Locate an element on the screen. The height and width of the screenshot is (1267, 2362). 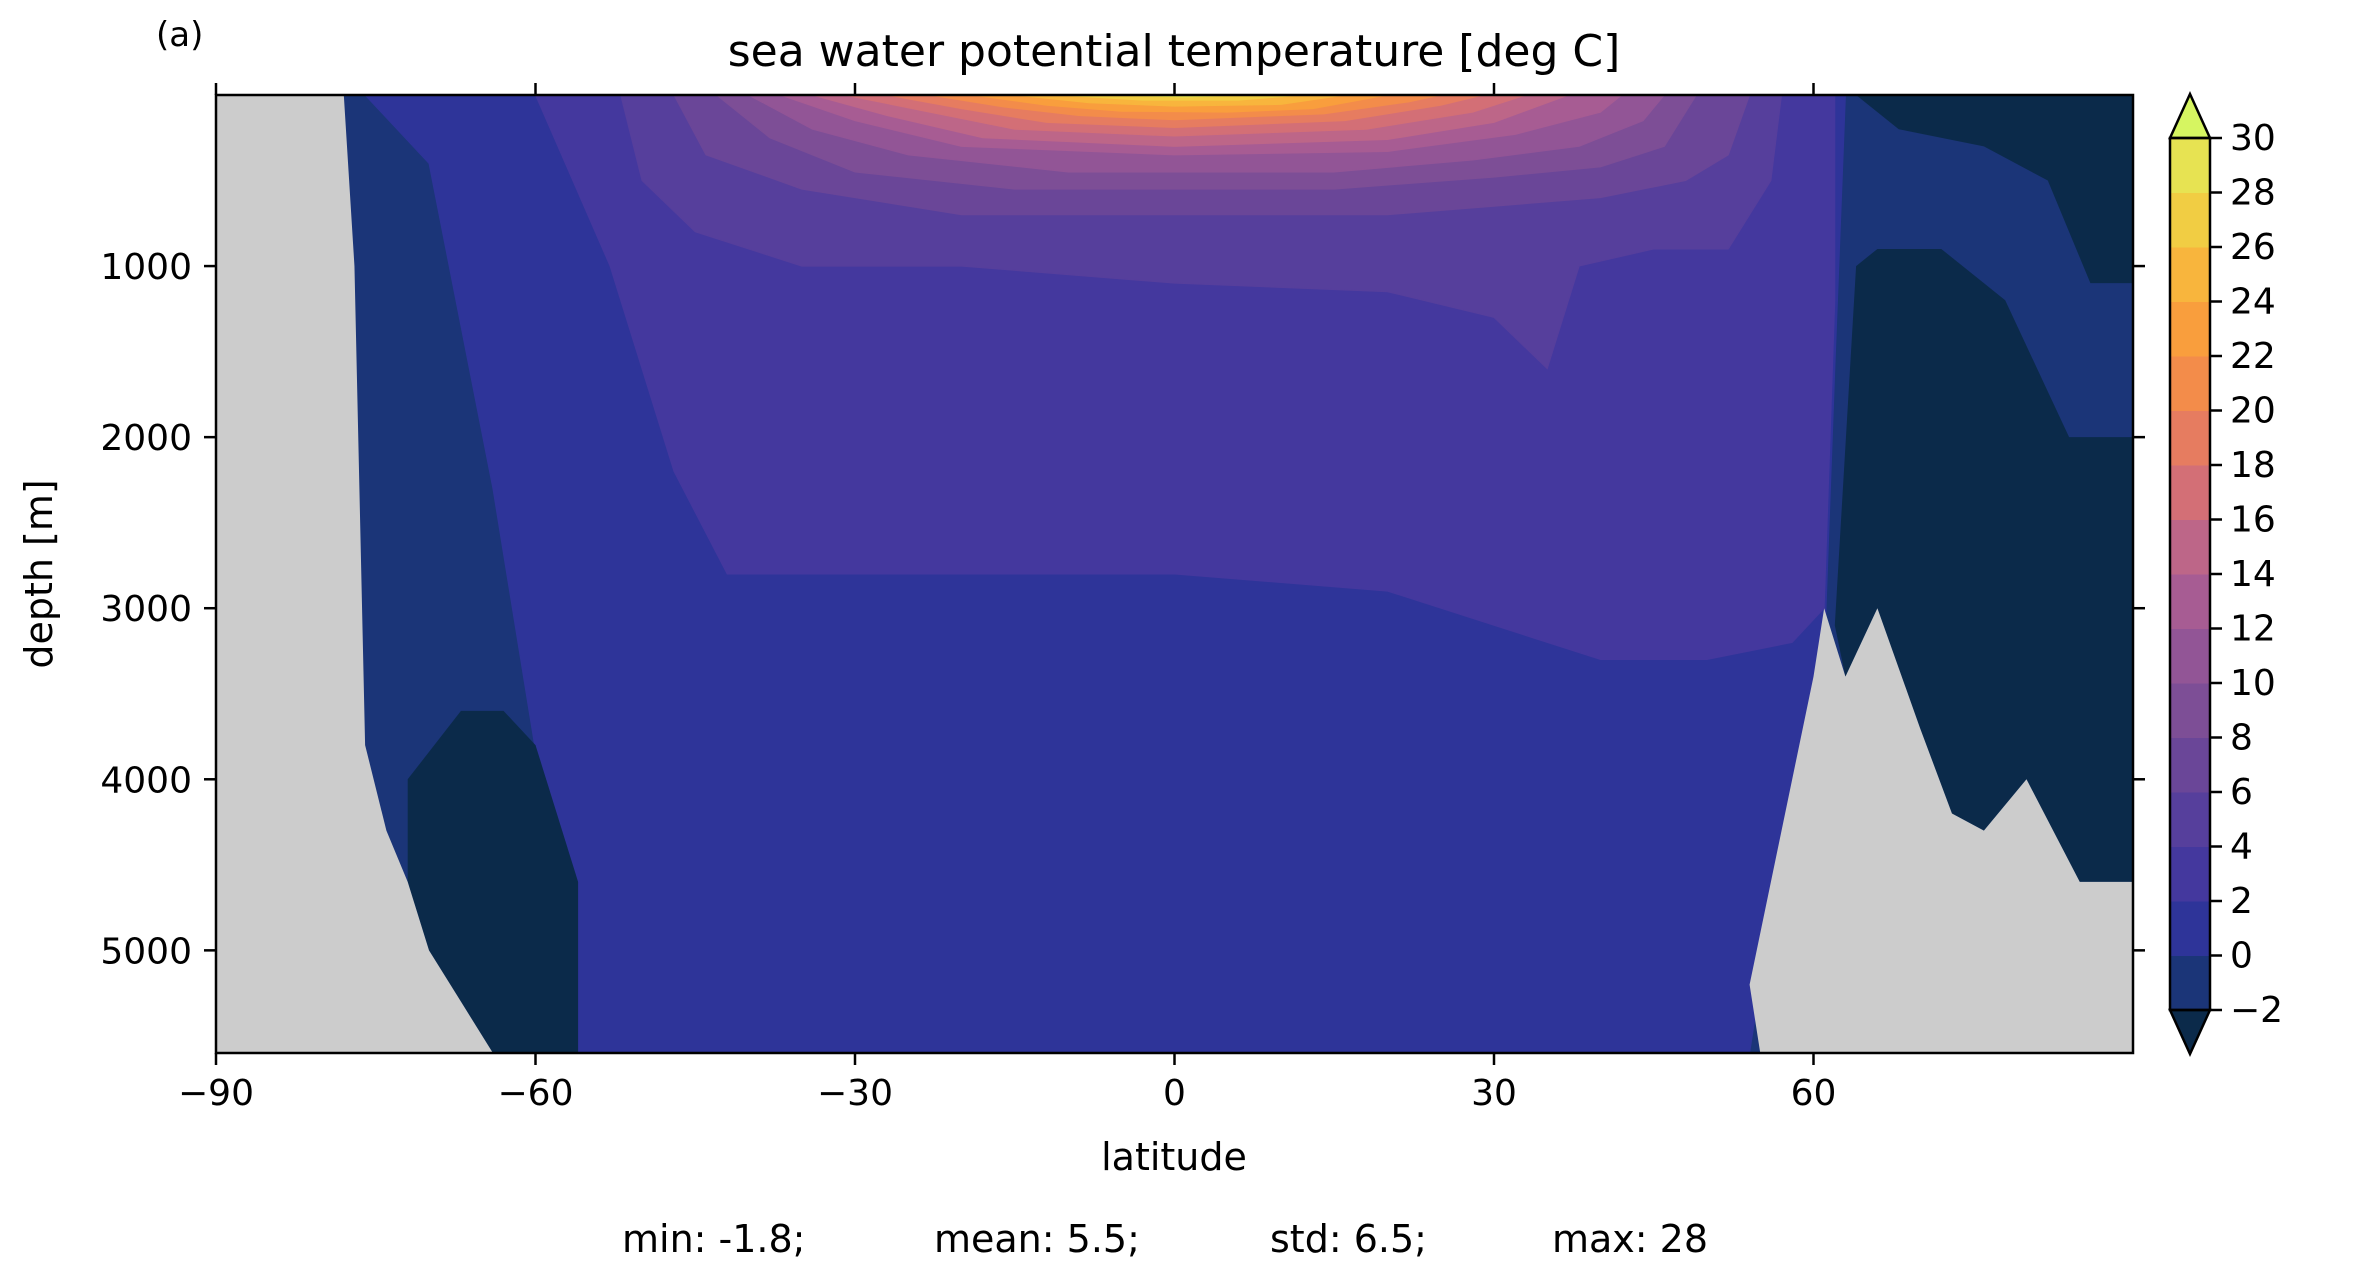
x-tick-label: −90 is located at coordinates (216, 1093).